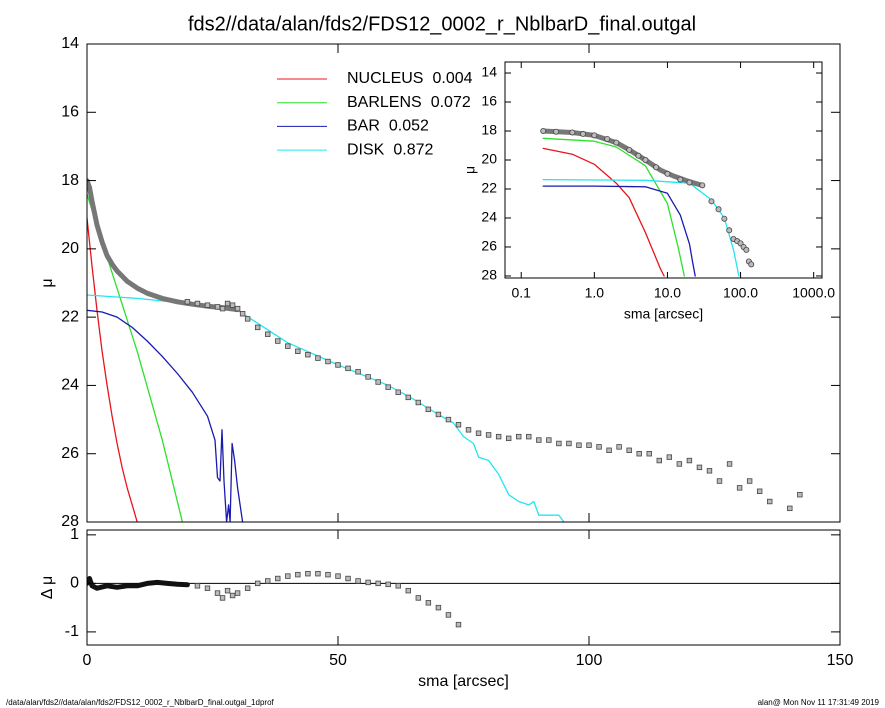 The height and width of the screenshot is (708, 885). What do you see at coordinates (489, 130) in the screenshot?
I see `y-tick-label: 18` at bounding box center [489, 130].